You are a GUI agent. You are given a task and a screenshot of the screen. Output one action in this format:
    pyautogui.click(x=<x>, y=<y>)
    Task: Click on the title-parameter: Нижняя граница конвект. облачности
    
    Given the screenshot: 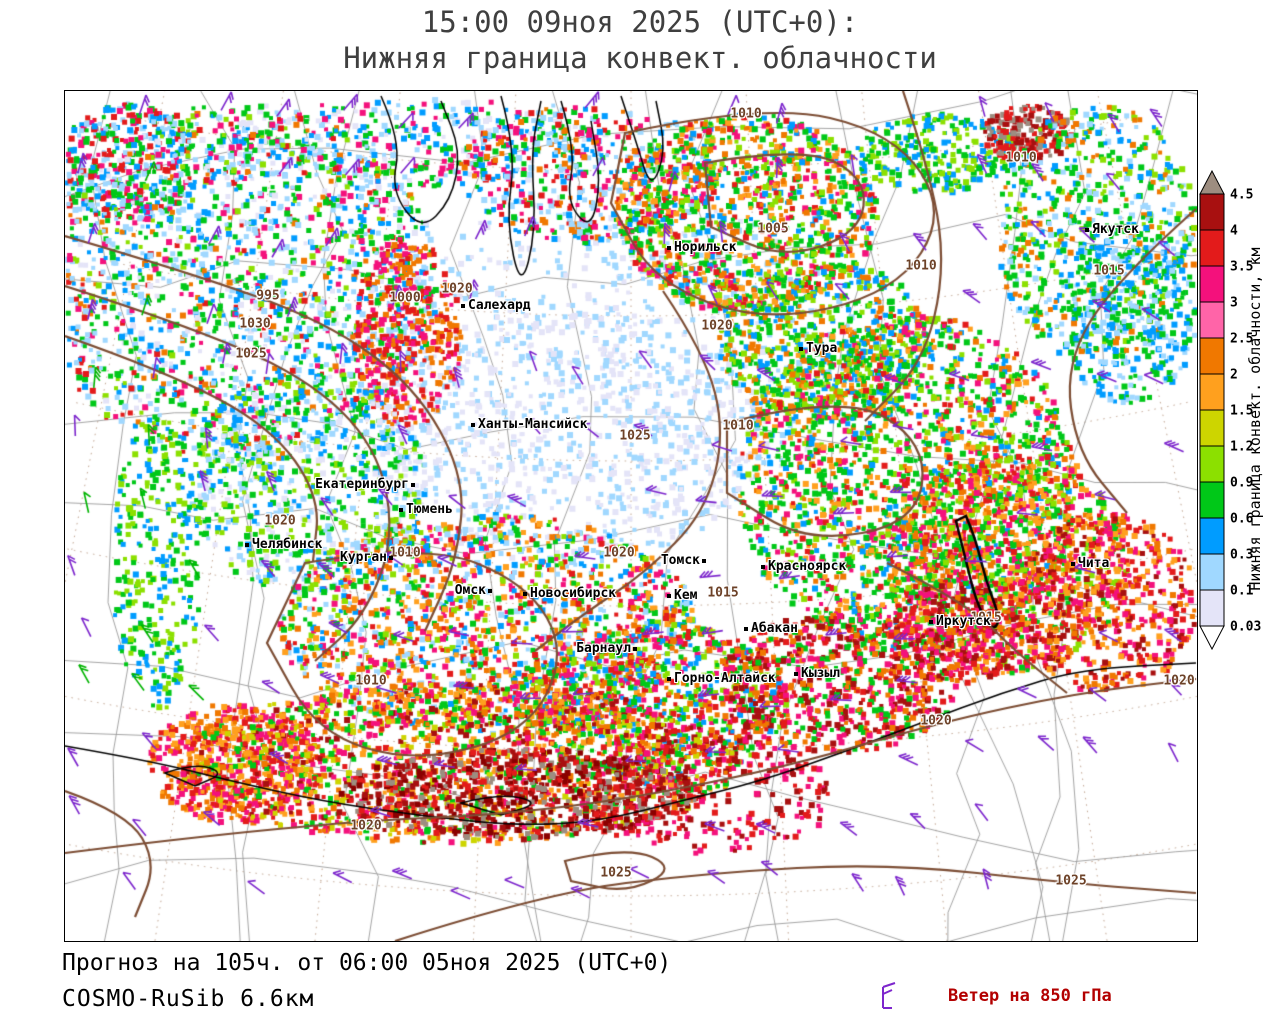 What is the action you would take?
    pyautogui.click(x=640, y=58)
    